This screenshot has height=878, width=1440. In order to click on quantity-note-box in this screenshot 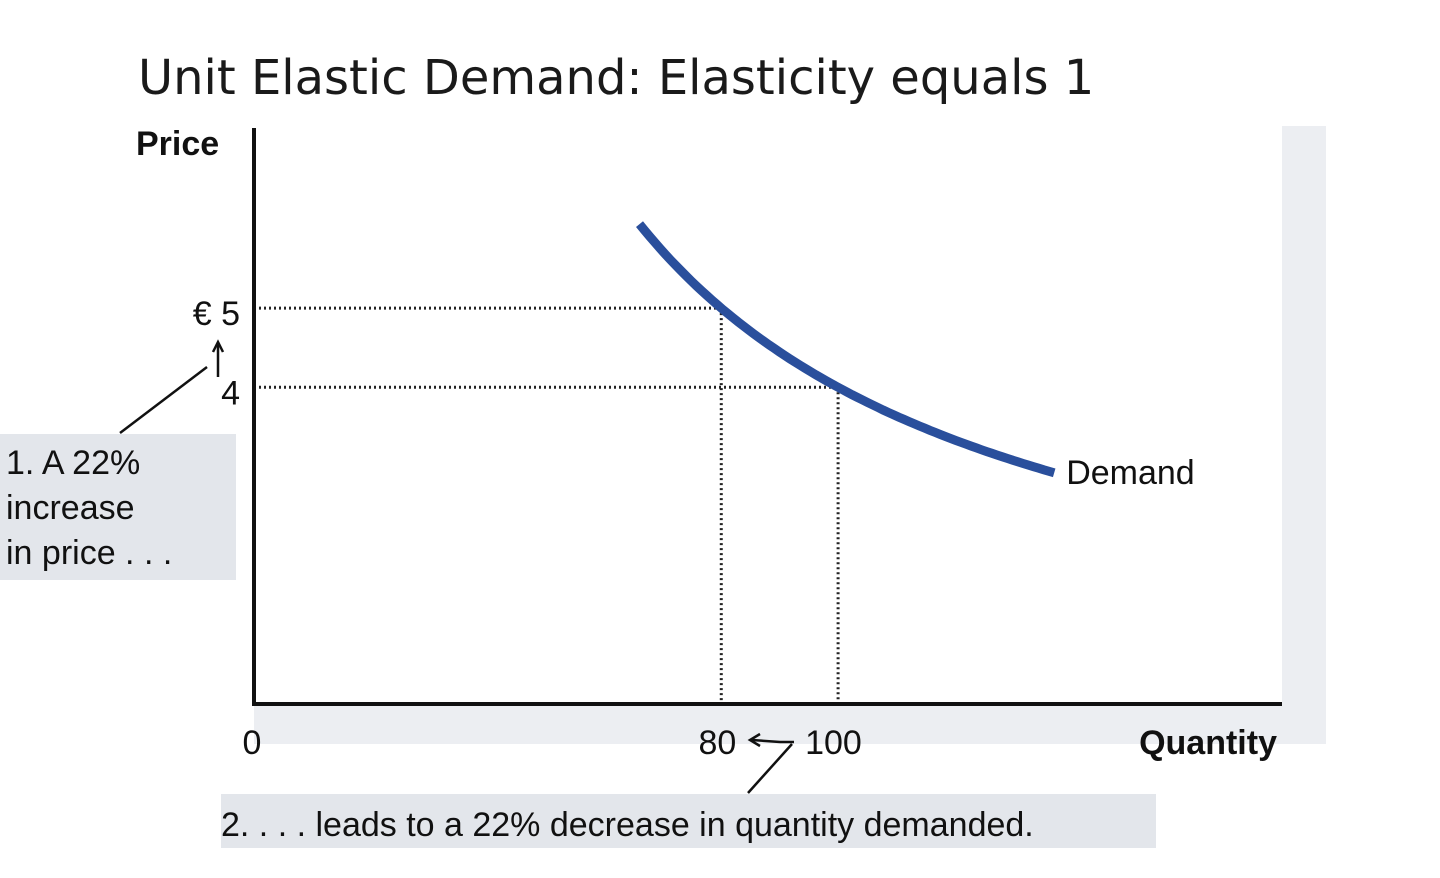, I will do `click(688, 821)`.